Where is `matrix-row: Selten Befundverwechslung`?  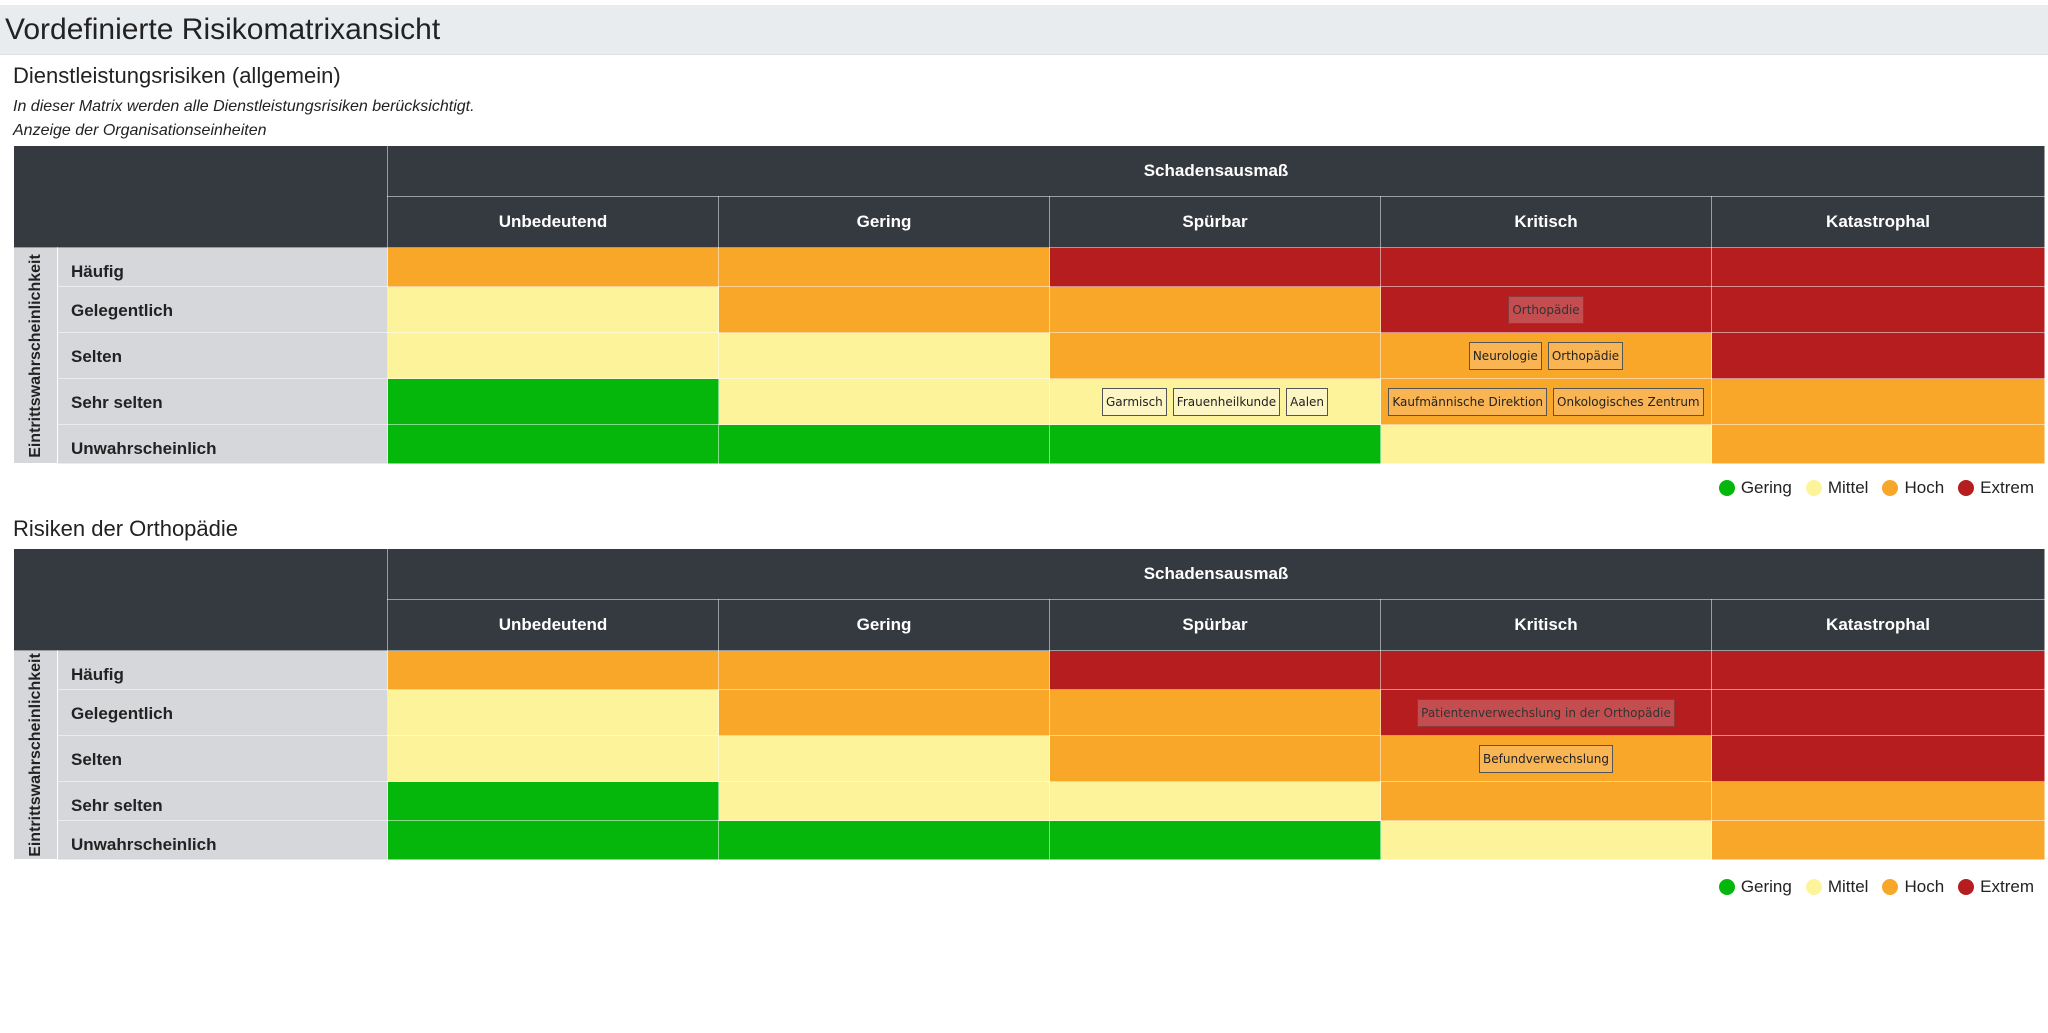 matrix-row: Selten Befundverwechslung is located at coordinates (1030, 758).